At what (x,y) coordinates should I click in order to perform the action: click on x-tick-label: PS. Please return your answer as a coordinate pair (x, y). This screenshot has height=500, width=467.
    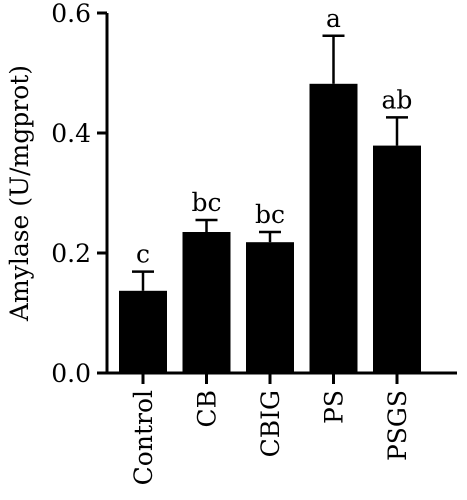
    Looking at the image, I should click on (334, 407).